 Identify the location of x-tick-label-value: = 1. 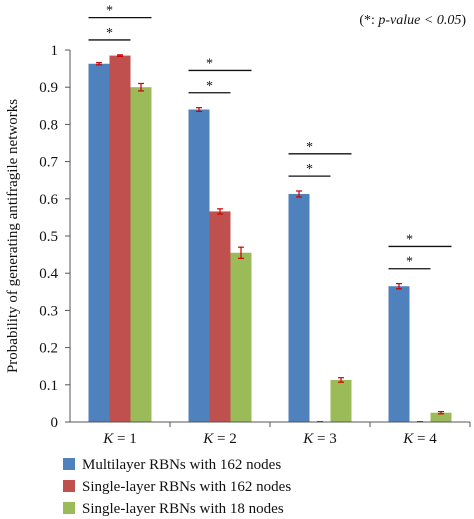
(124, 439).